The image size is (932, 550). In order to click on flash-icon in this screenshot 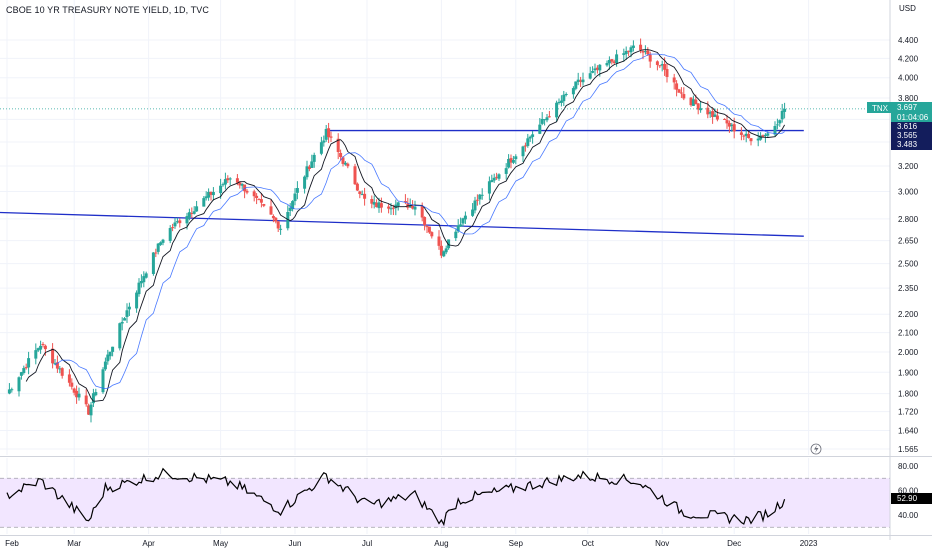, I will do `click(816, 449)`.